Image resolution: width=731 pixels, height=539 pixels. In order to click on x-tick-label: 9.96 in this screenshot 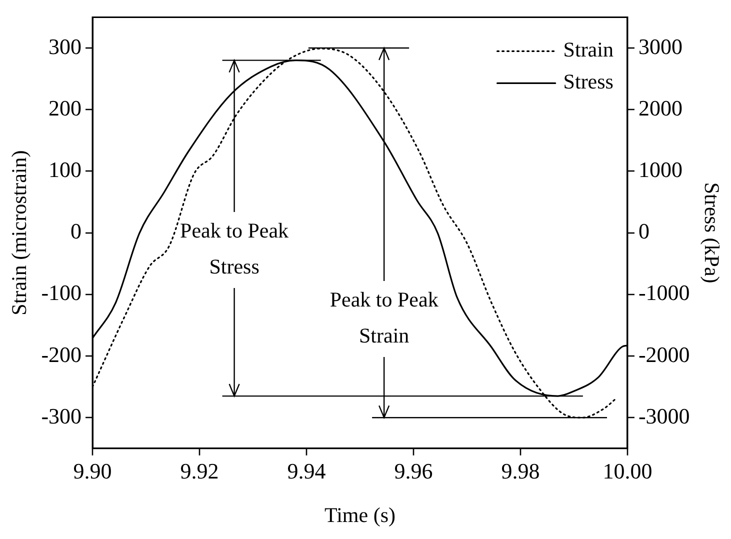, I will do `click(413, 471)`.